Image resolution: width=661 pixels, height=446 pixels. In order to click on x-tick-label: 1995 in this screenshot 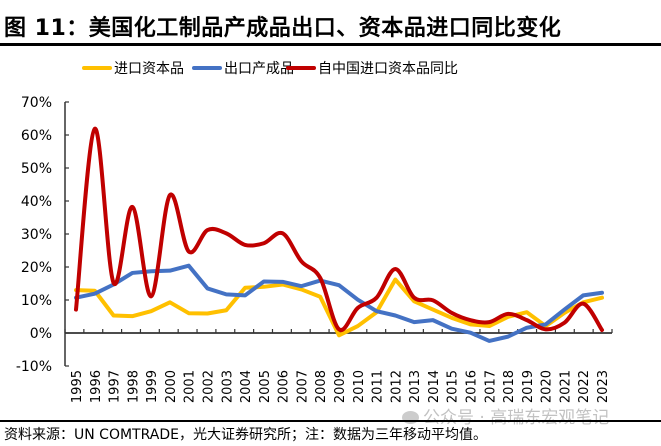, I will do `click(77, 386)`.